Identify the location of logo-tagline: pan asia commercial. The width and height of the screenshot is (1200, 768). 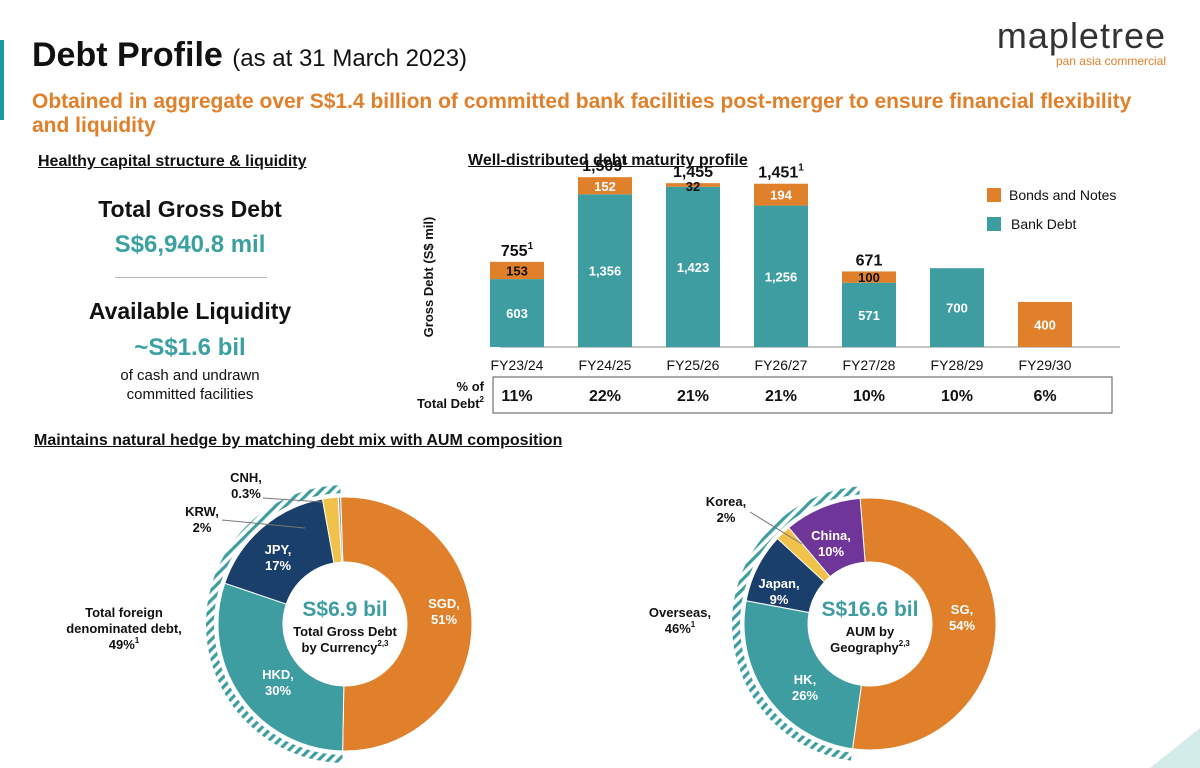
(1110, 61).